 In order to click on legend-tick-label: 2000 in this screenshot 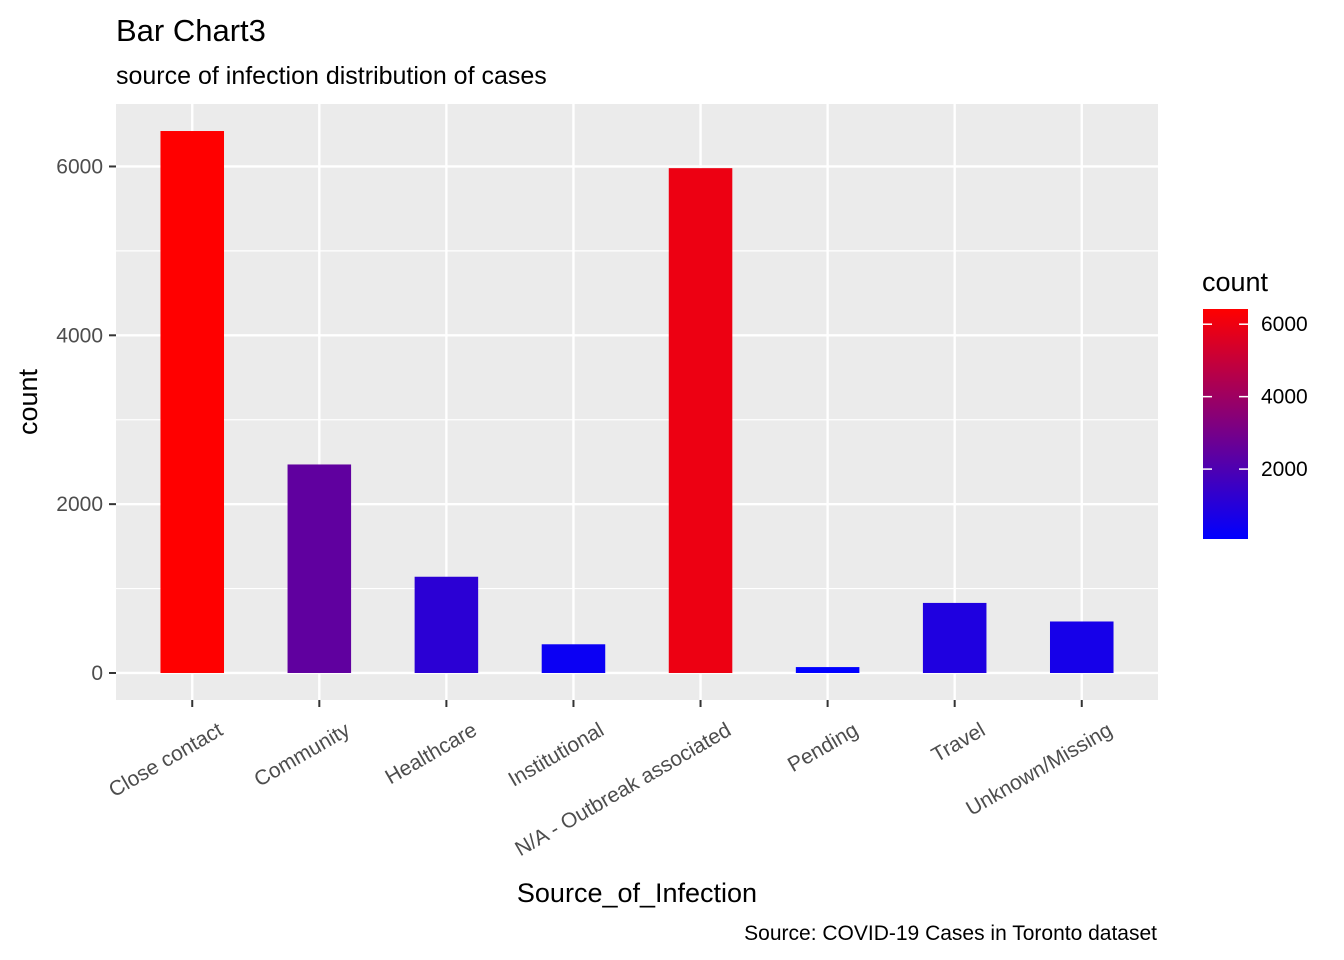, I will do `click(1284, 469)`.